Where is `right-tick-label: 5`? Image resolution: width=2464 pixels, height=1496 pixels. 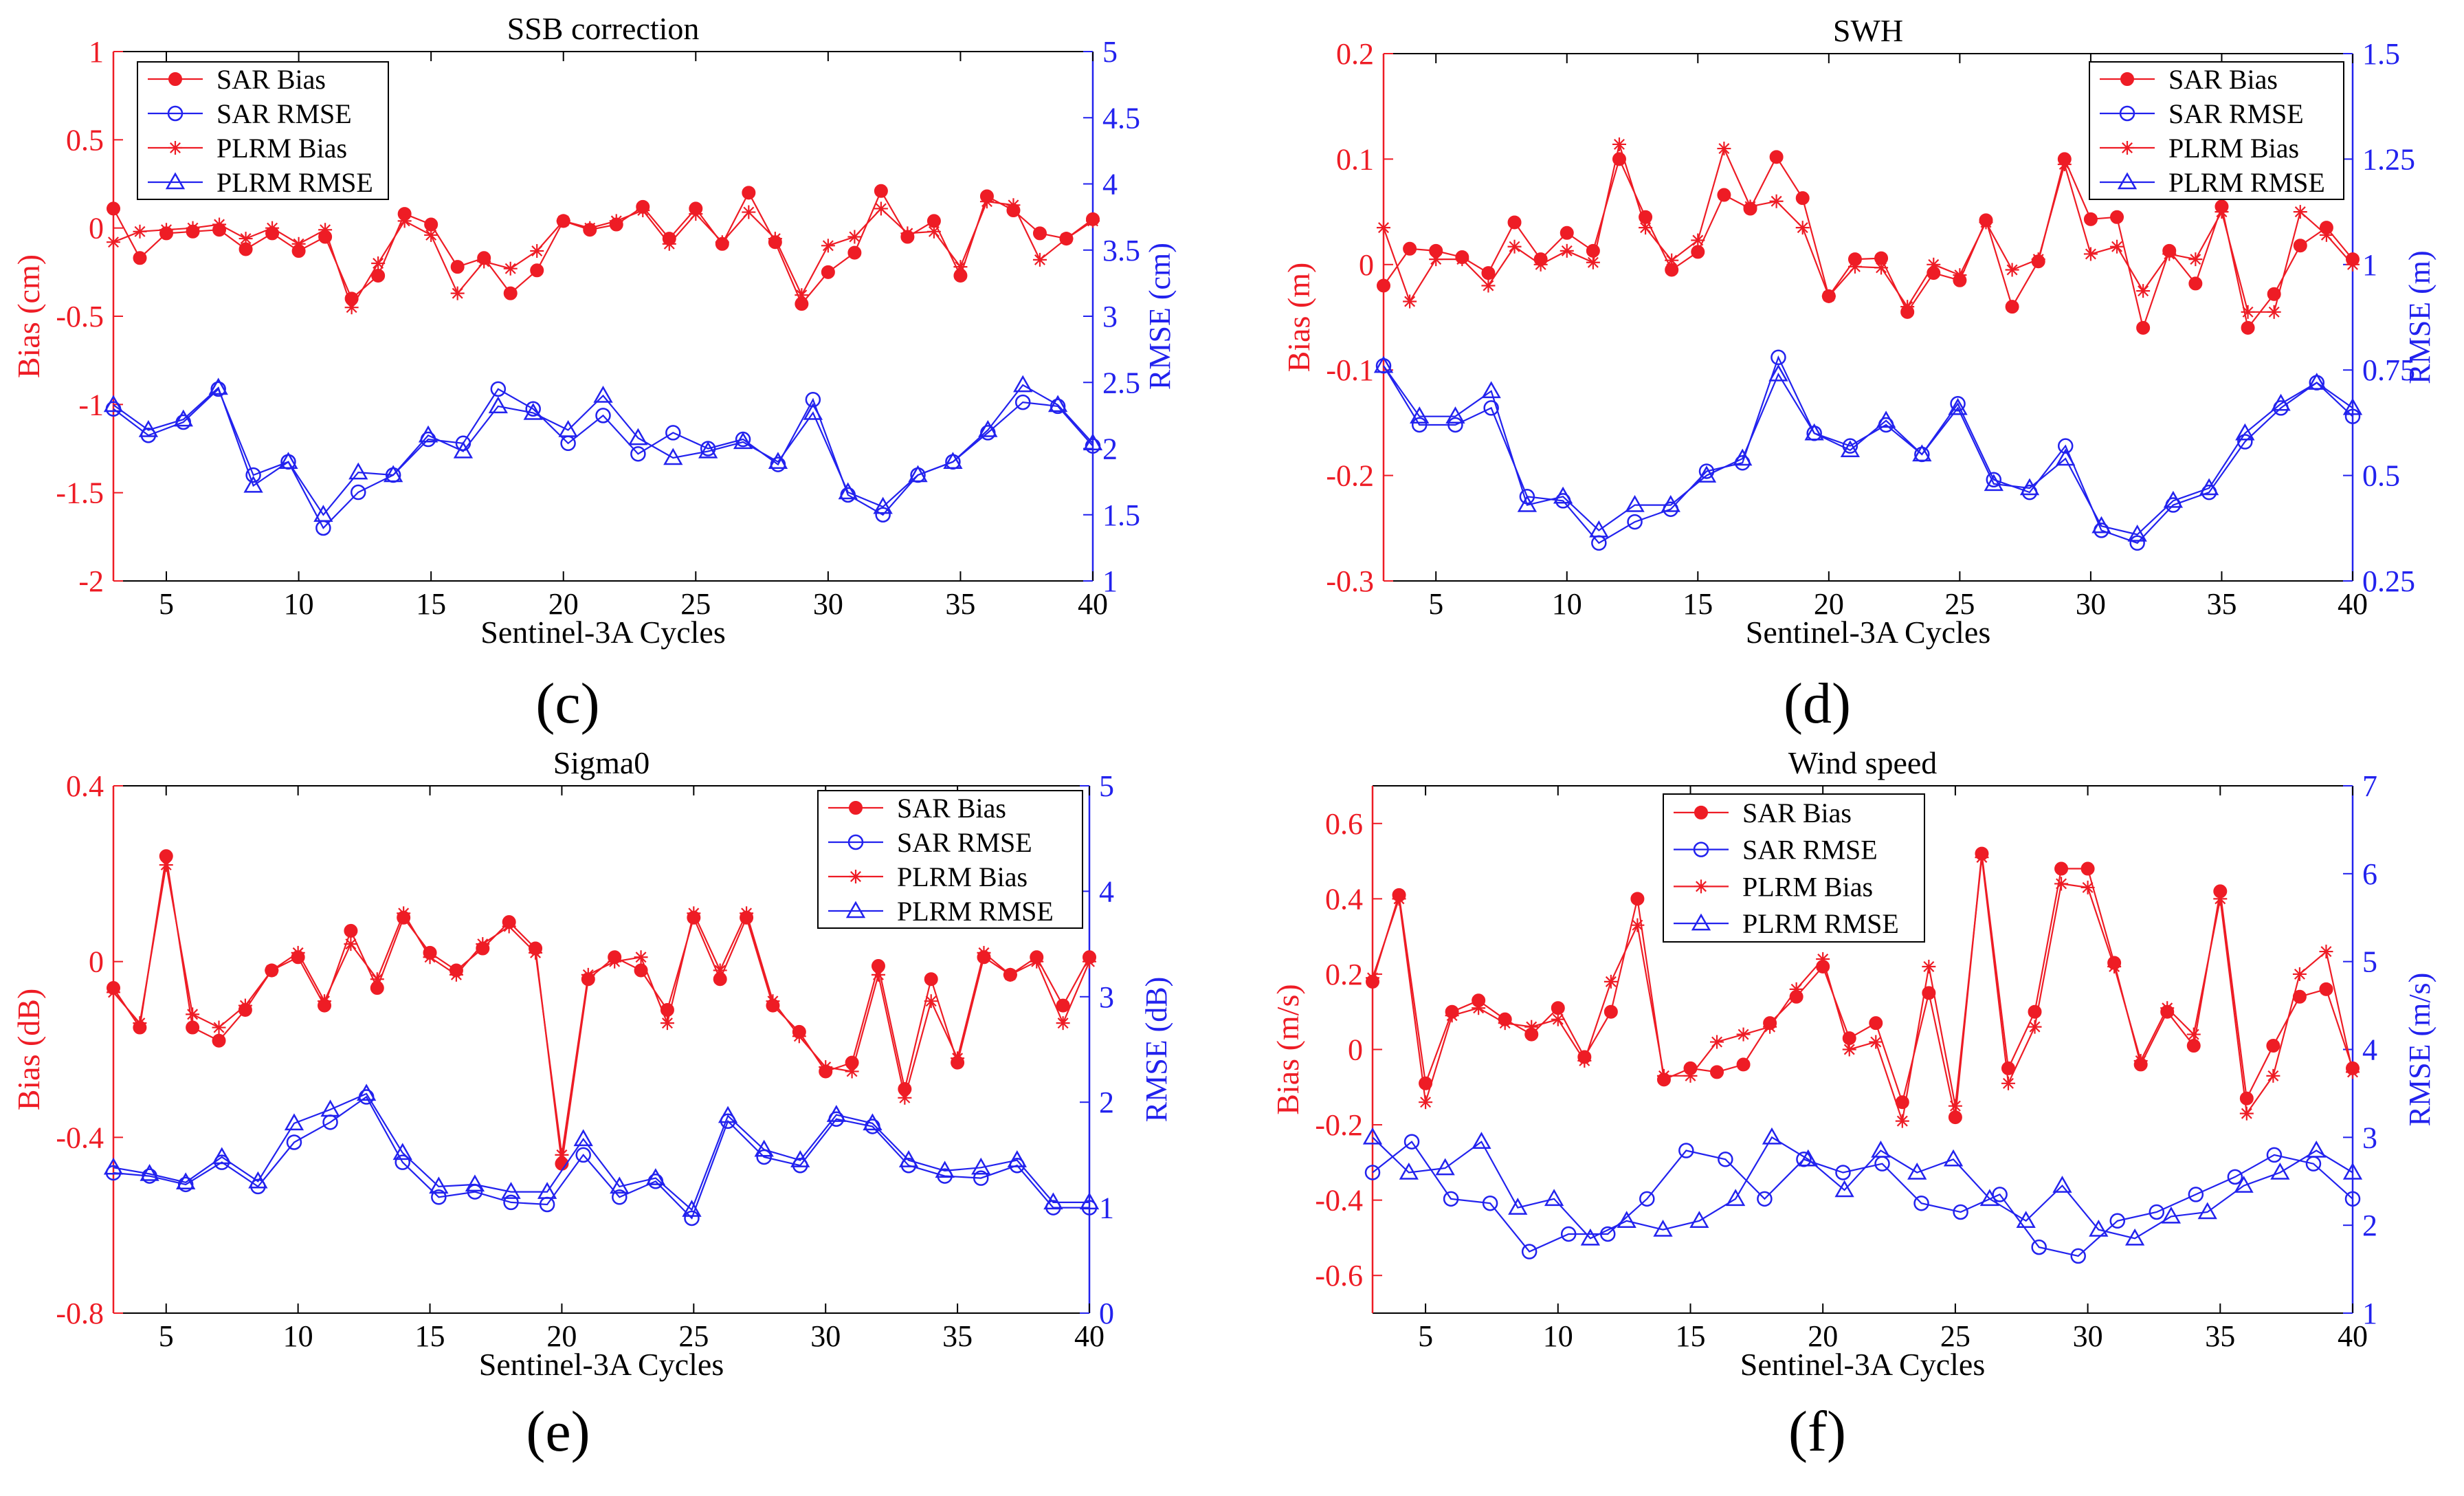 right-tick-label: 5 is located at coordinates (1110, 52).